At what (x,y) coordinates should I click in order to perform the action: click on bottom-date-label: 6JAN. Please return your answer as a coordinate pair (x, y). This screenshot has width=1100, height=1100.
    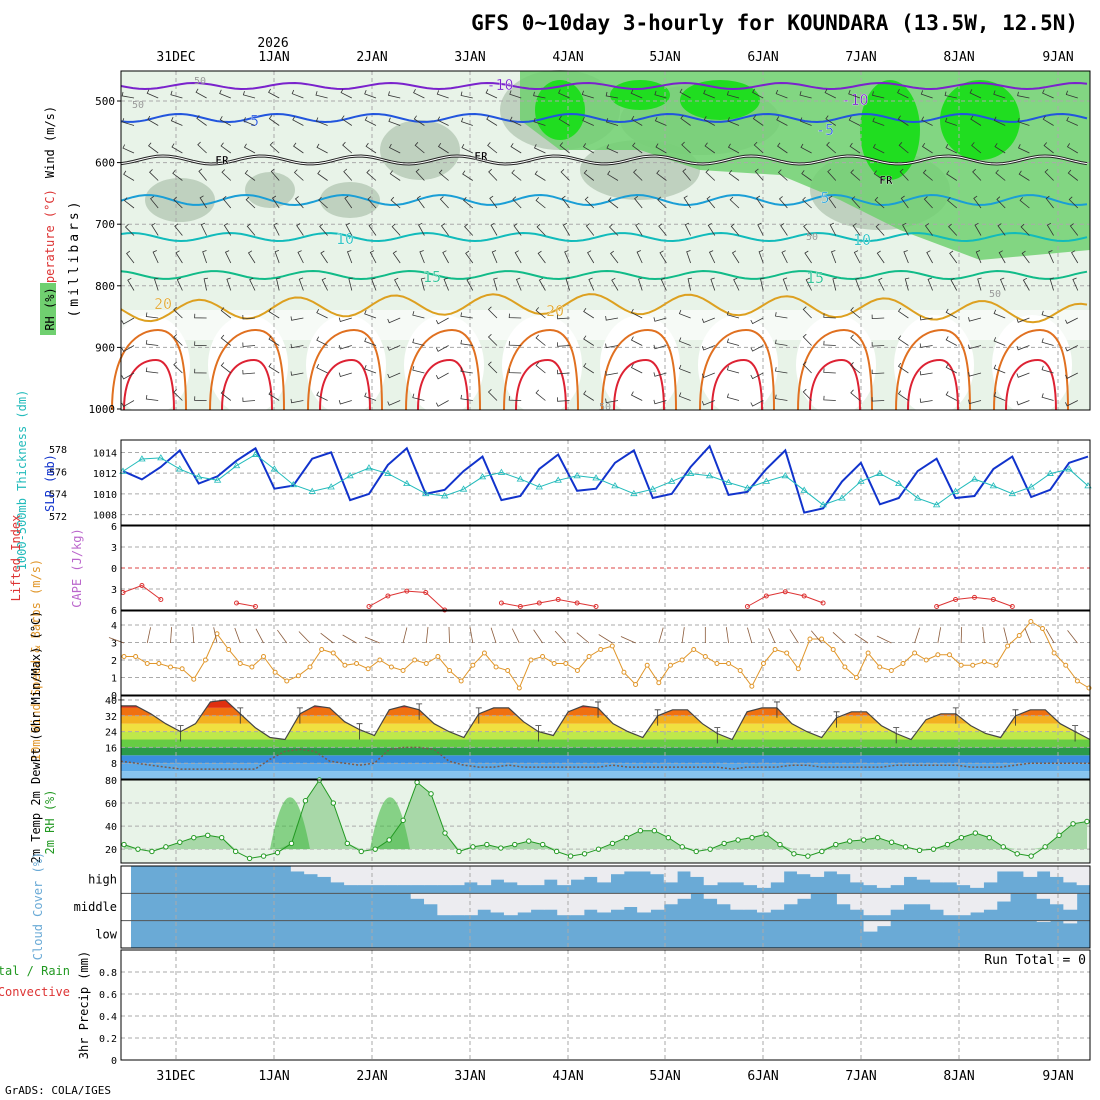
    Looking at the image, I should click on (762, 1076).